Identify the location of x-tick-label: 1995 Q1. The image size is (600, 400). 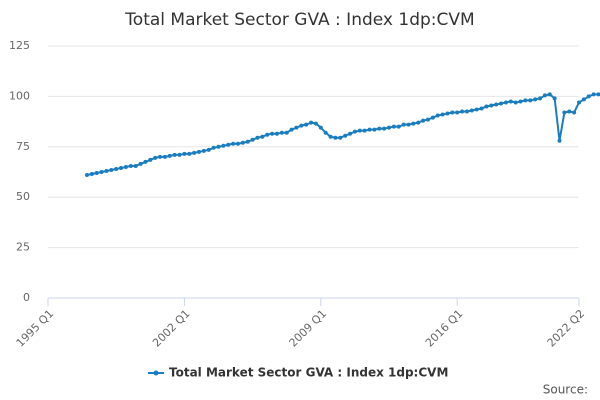
(35, 328).